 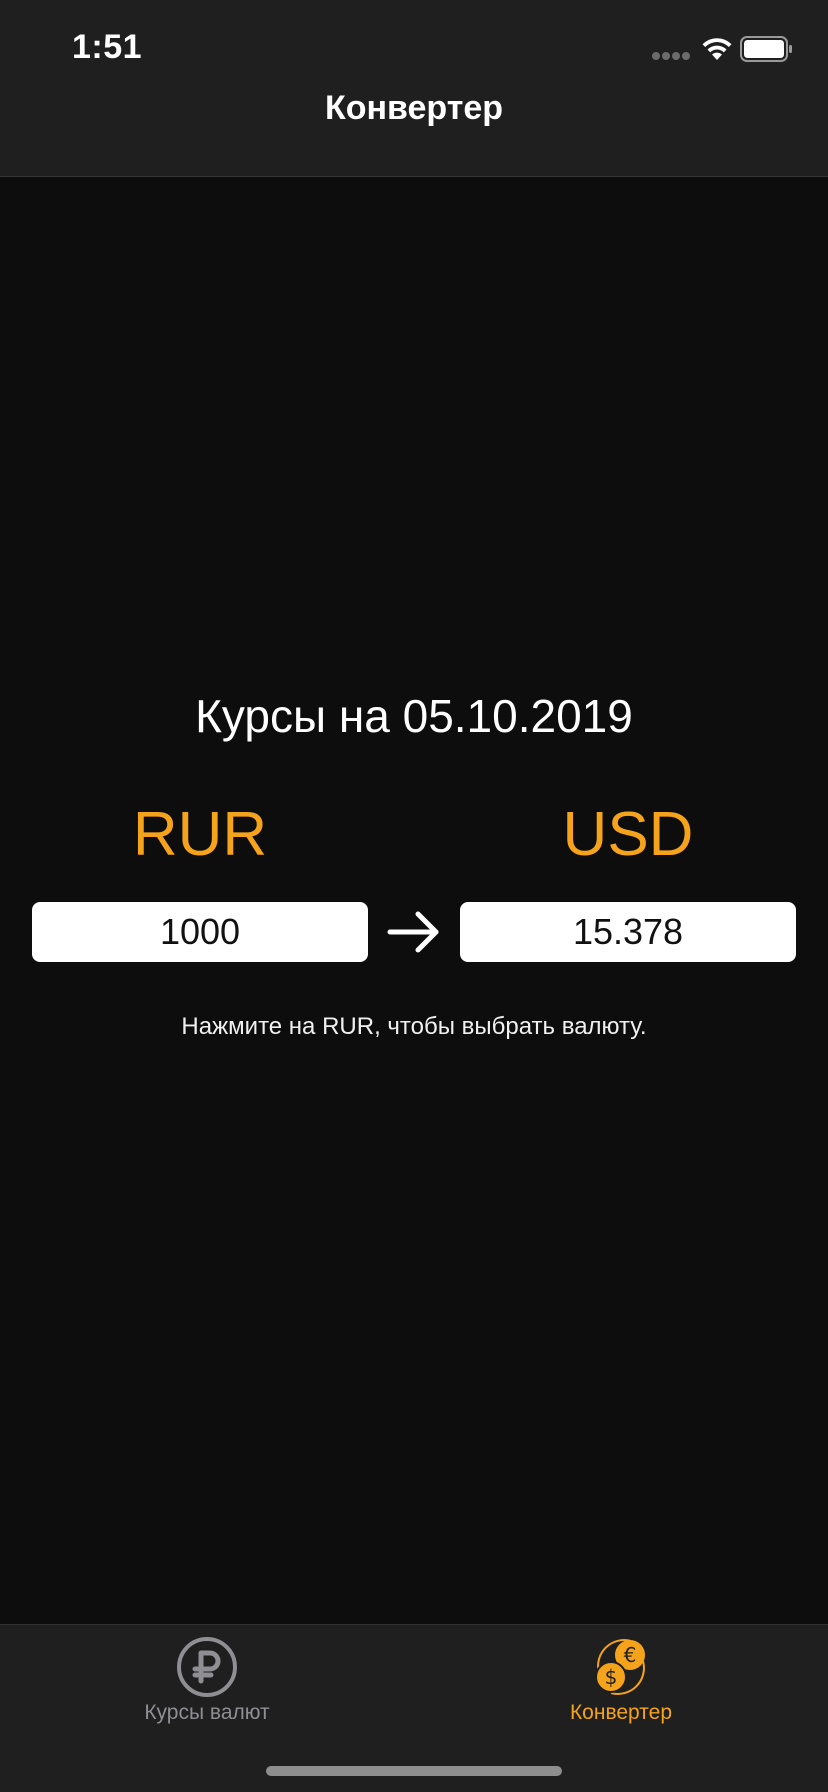 I want to click on home-indicator, so click(x=414, y=1771).